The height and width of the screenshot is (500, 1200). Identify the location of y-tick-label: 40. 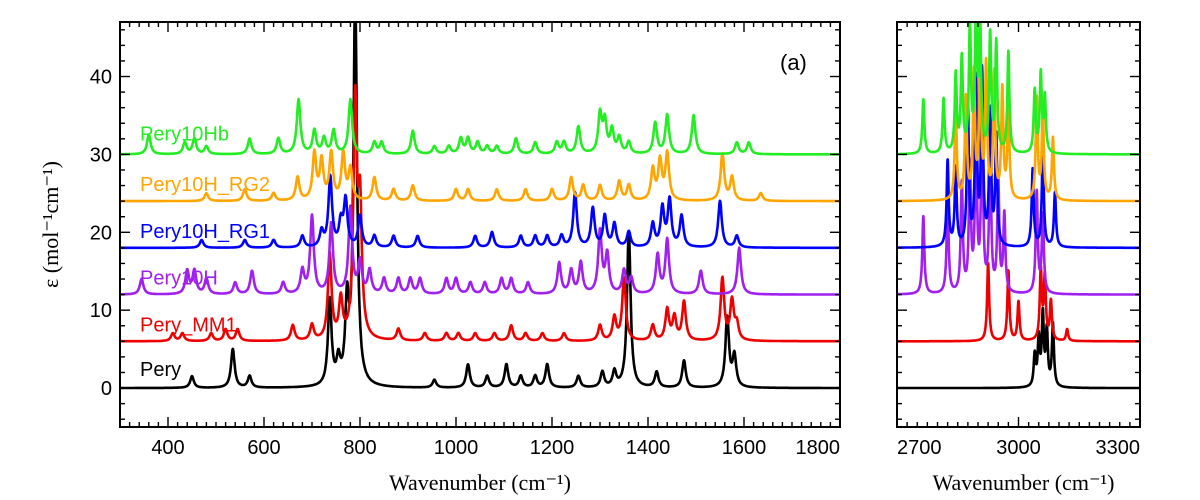
(101, 78).